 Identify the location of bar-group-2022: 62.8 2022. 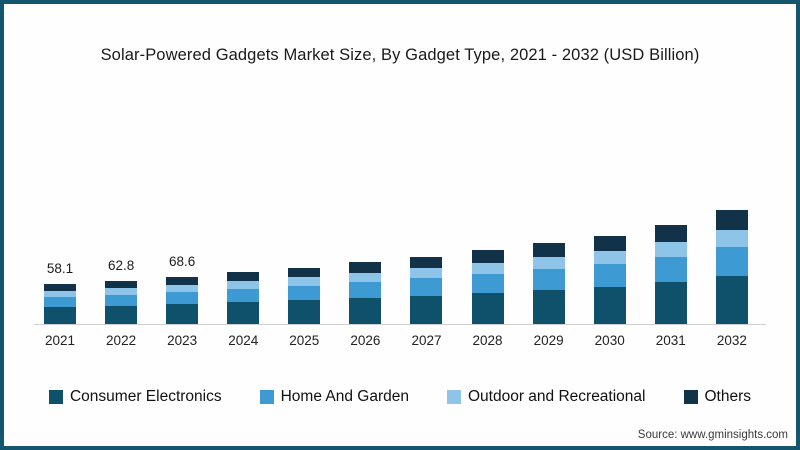
(121, 303).